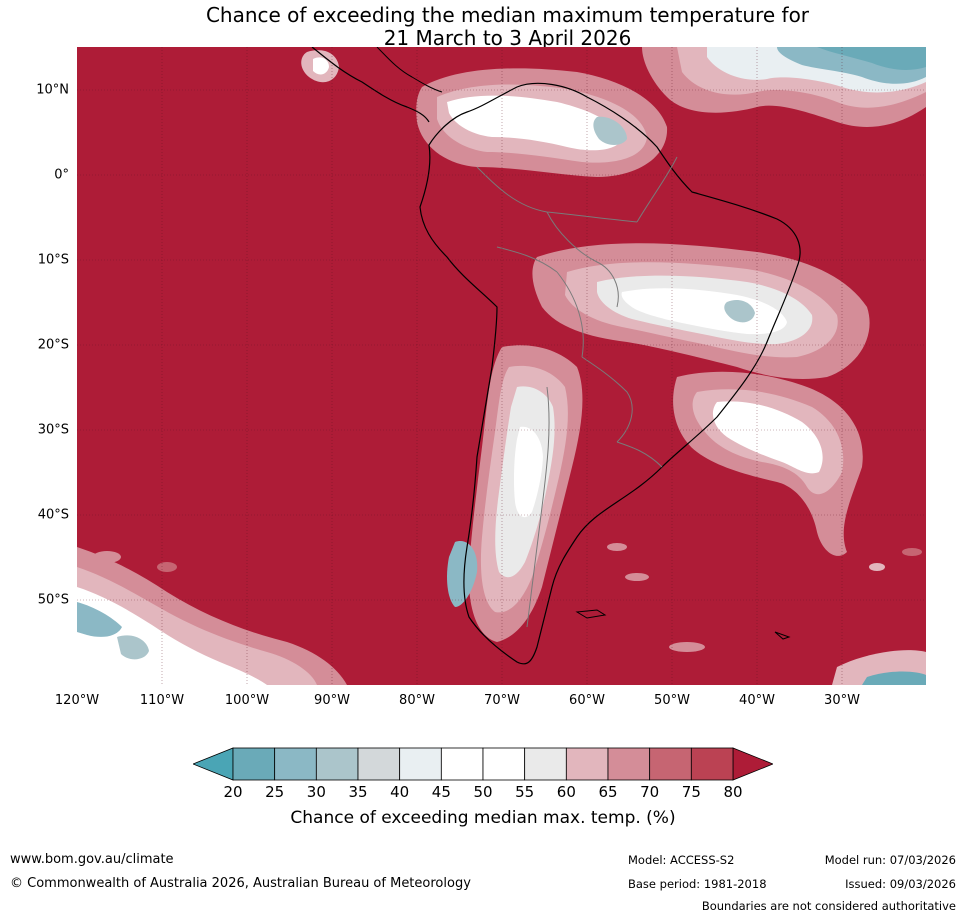 The width and height of the screenshot is (965, 919). I want to click on colorbar-tick-label: 50, so click(483, 792).